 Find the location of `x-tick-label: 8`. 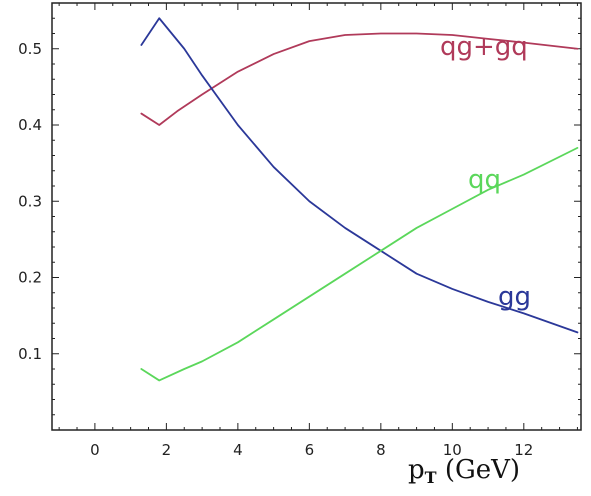

x-tick-label: 8 is located at coordinates (381, 450).